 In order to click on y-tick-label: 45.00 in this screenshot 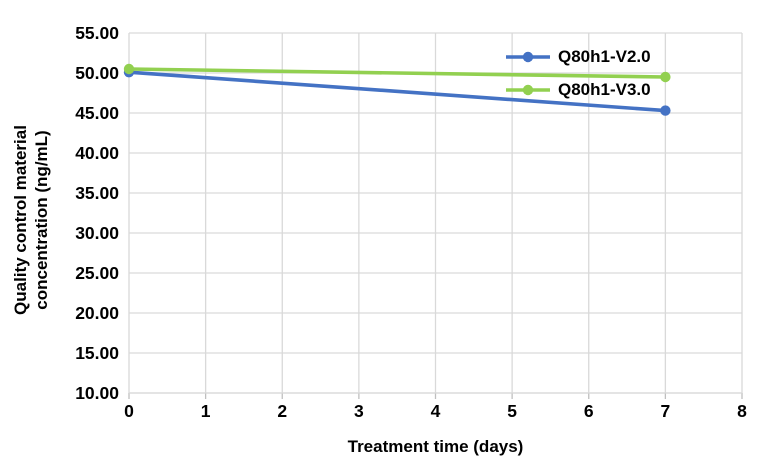, I will do `click(97, 113)`.